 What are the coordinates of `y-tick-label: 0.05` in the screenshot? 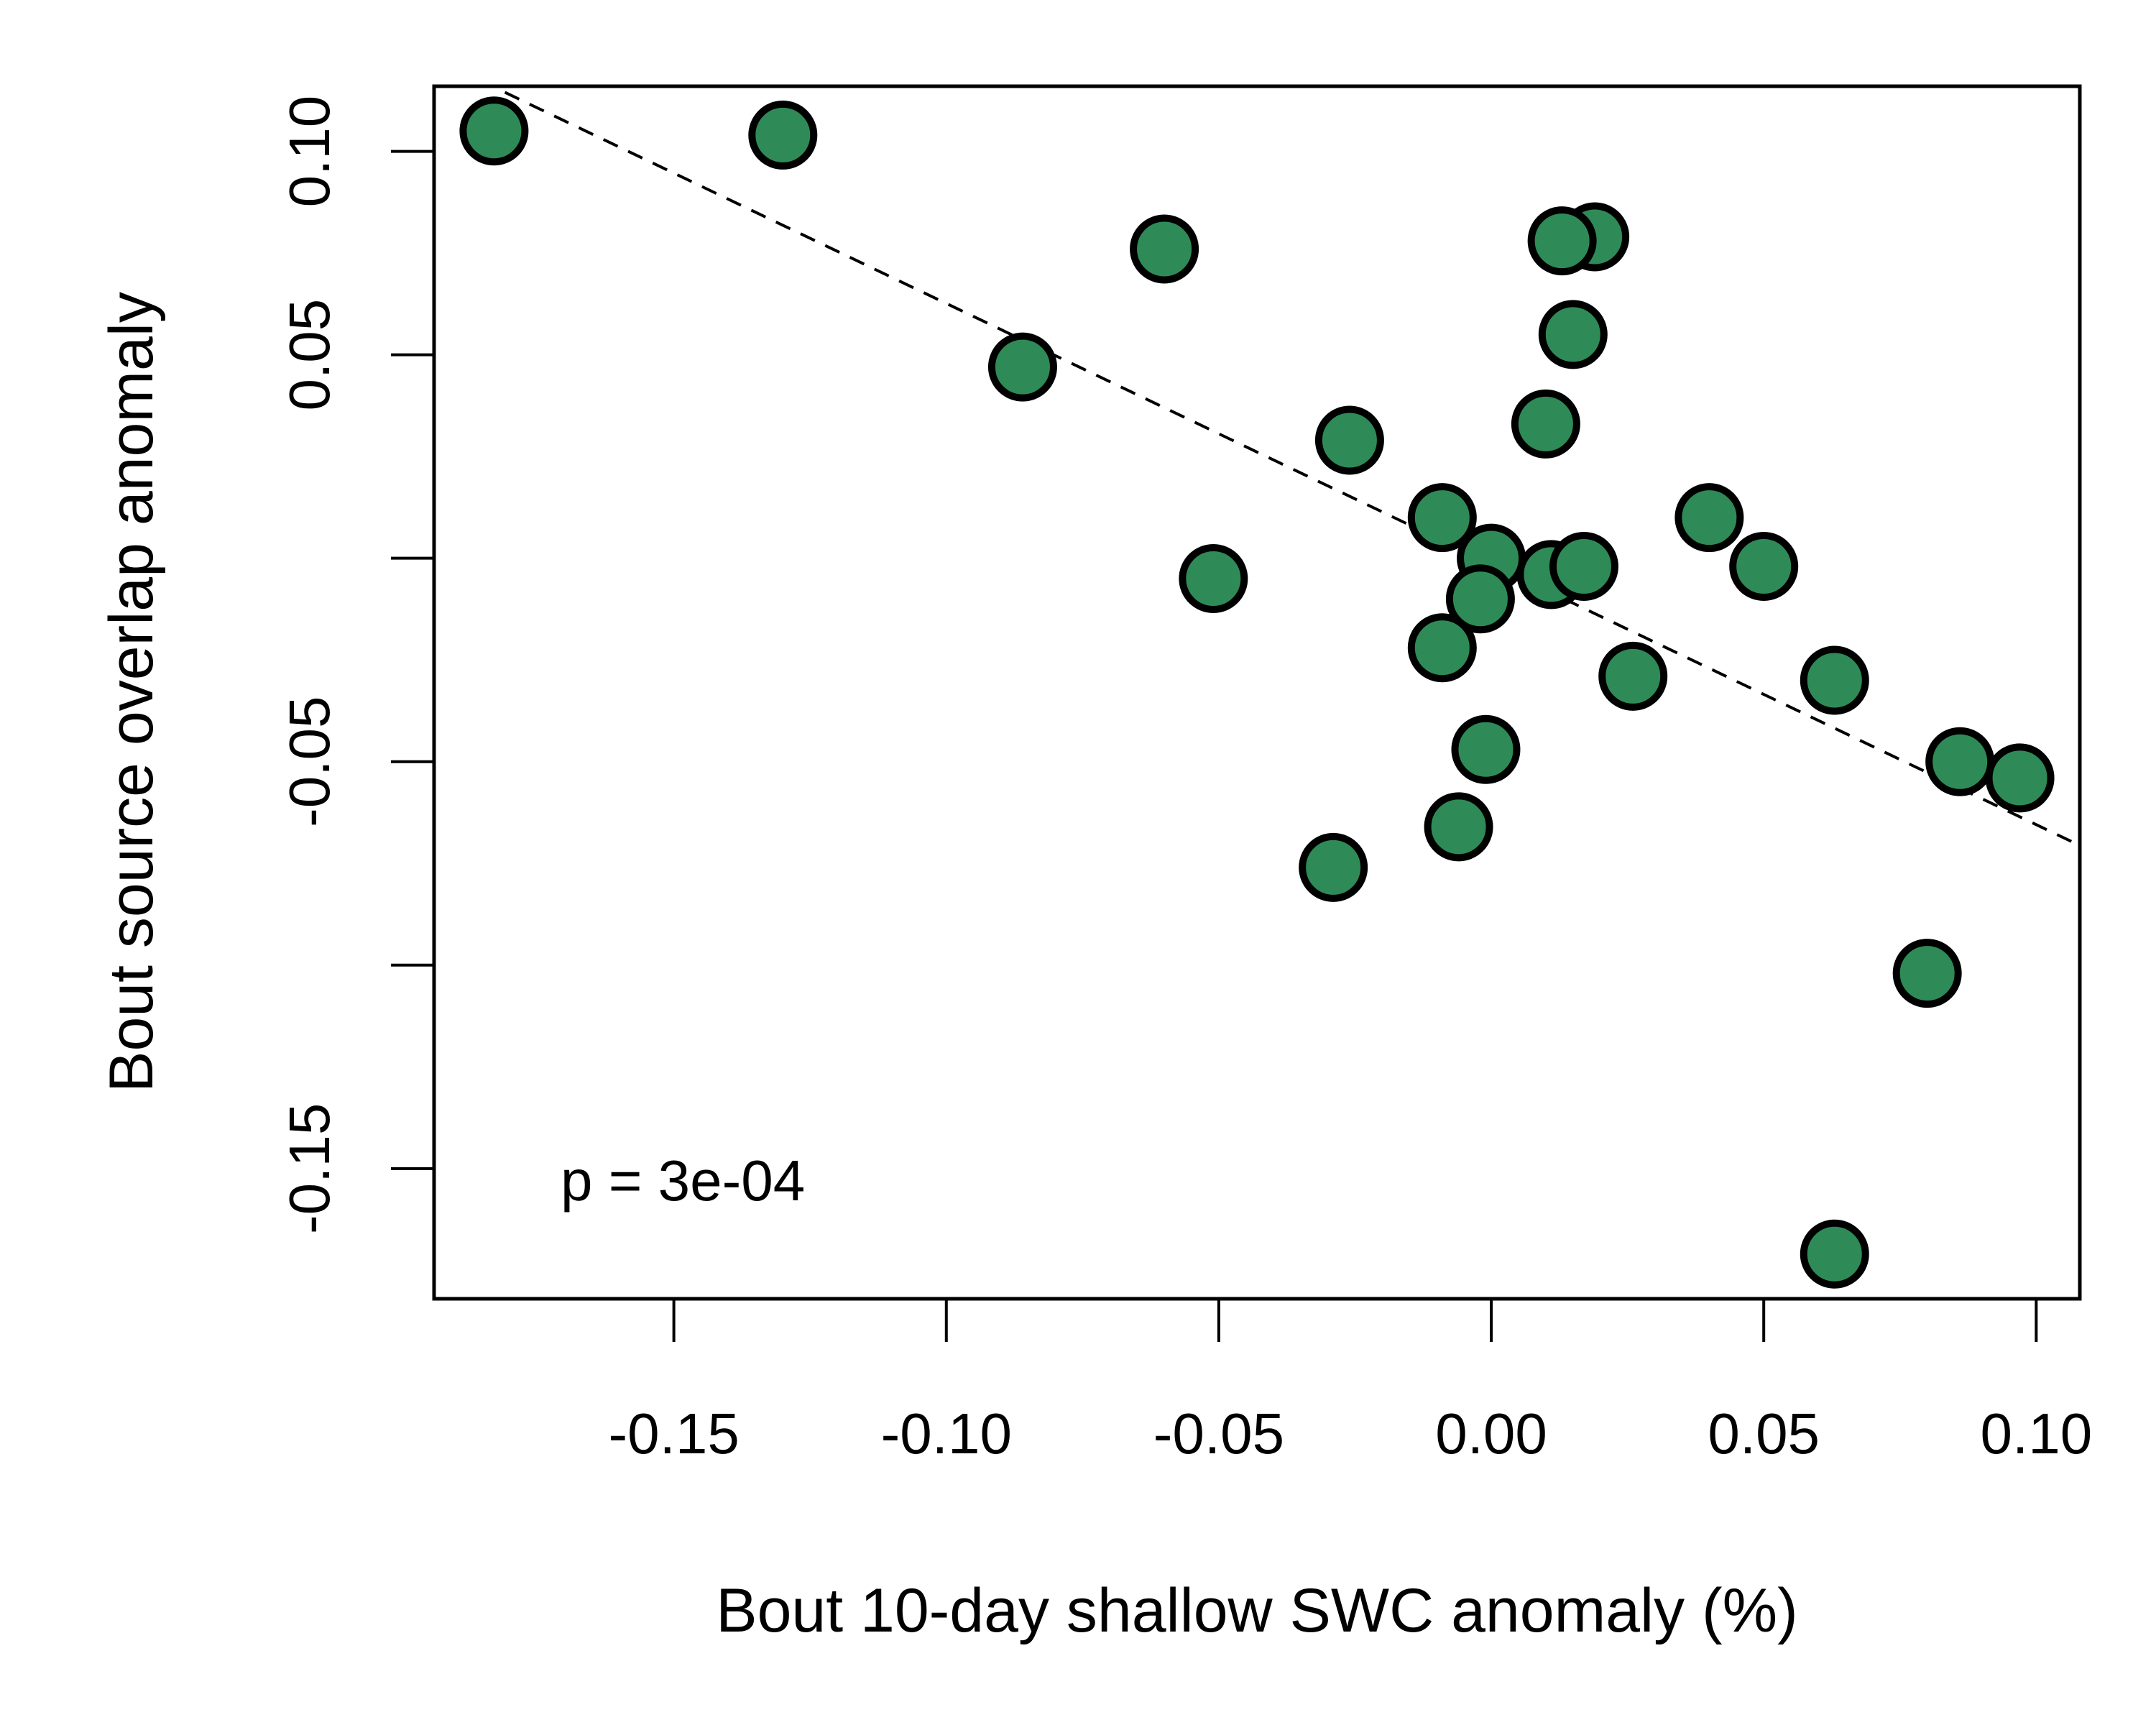 It's located at (309, 355).